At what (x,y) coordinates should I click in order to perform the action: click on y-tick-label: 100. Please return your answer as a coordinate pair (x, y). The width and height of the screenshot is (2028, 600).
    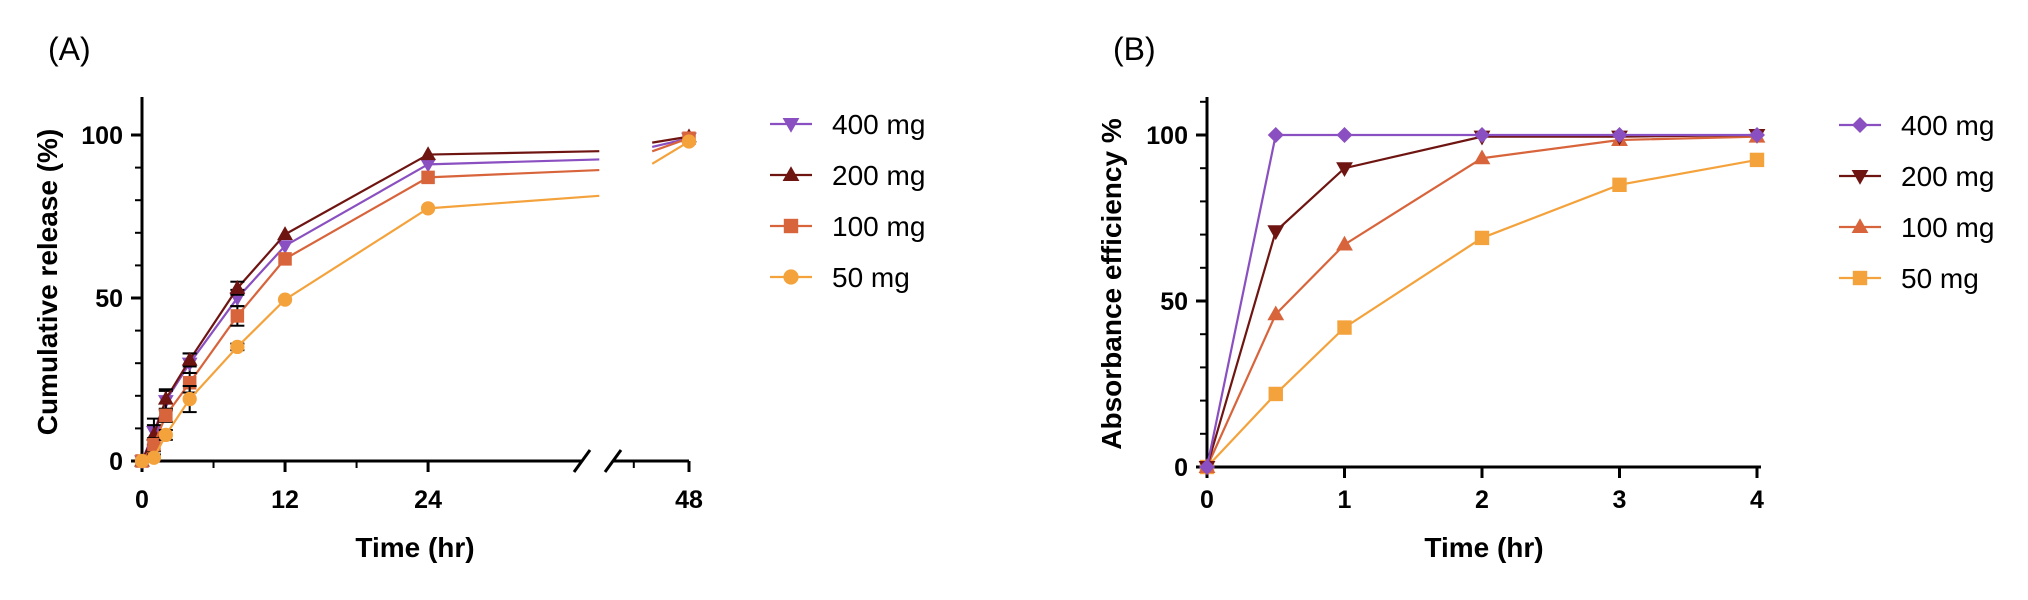
    Looking at the image, I should click on (102, 136).